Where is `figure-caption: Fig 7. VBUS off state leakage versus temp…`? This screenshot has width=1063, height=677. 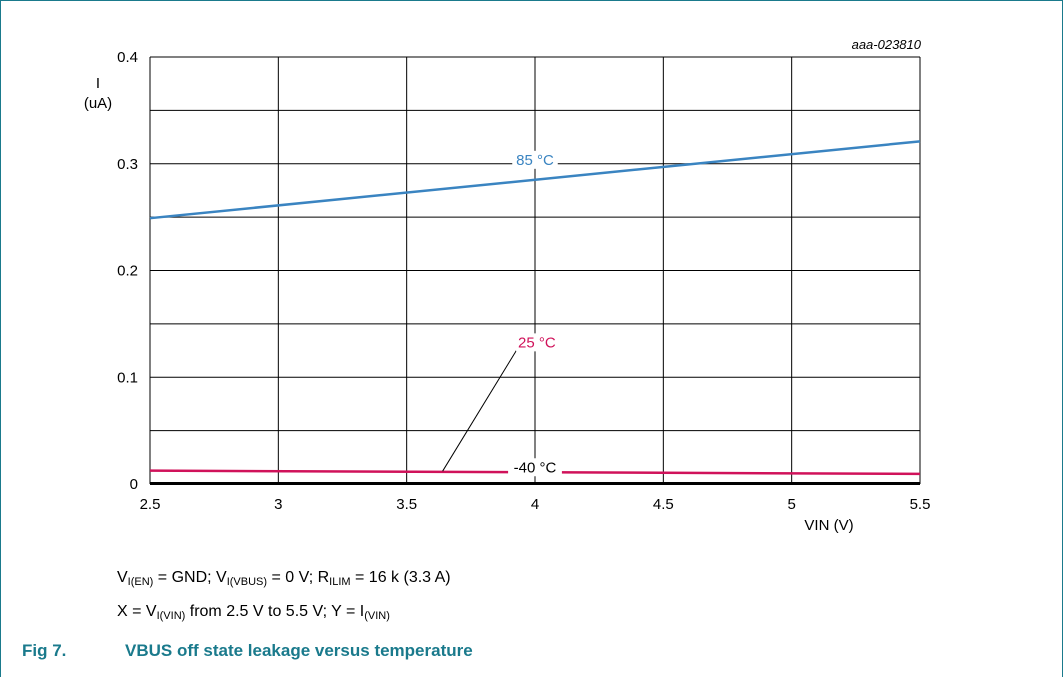
figure-caption: Fig 7. VBUS off state leakage versus temp… is located at coordinates (247, 651).